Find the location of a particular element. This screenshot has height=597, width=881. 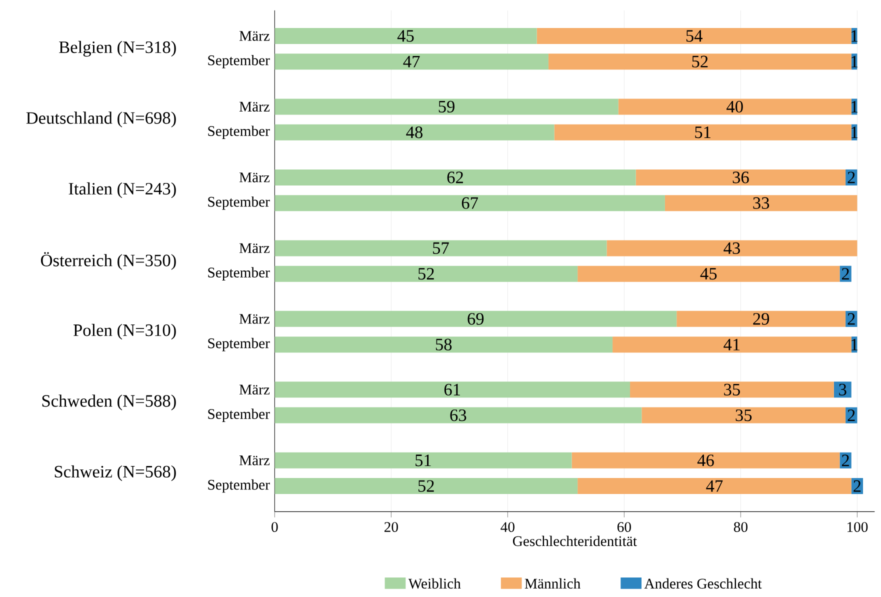

data-label: 40 is located at coordinates (734, 106).